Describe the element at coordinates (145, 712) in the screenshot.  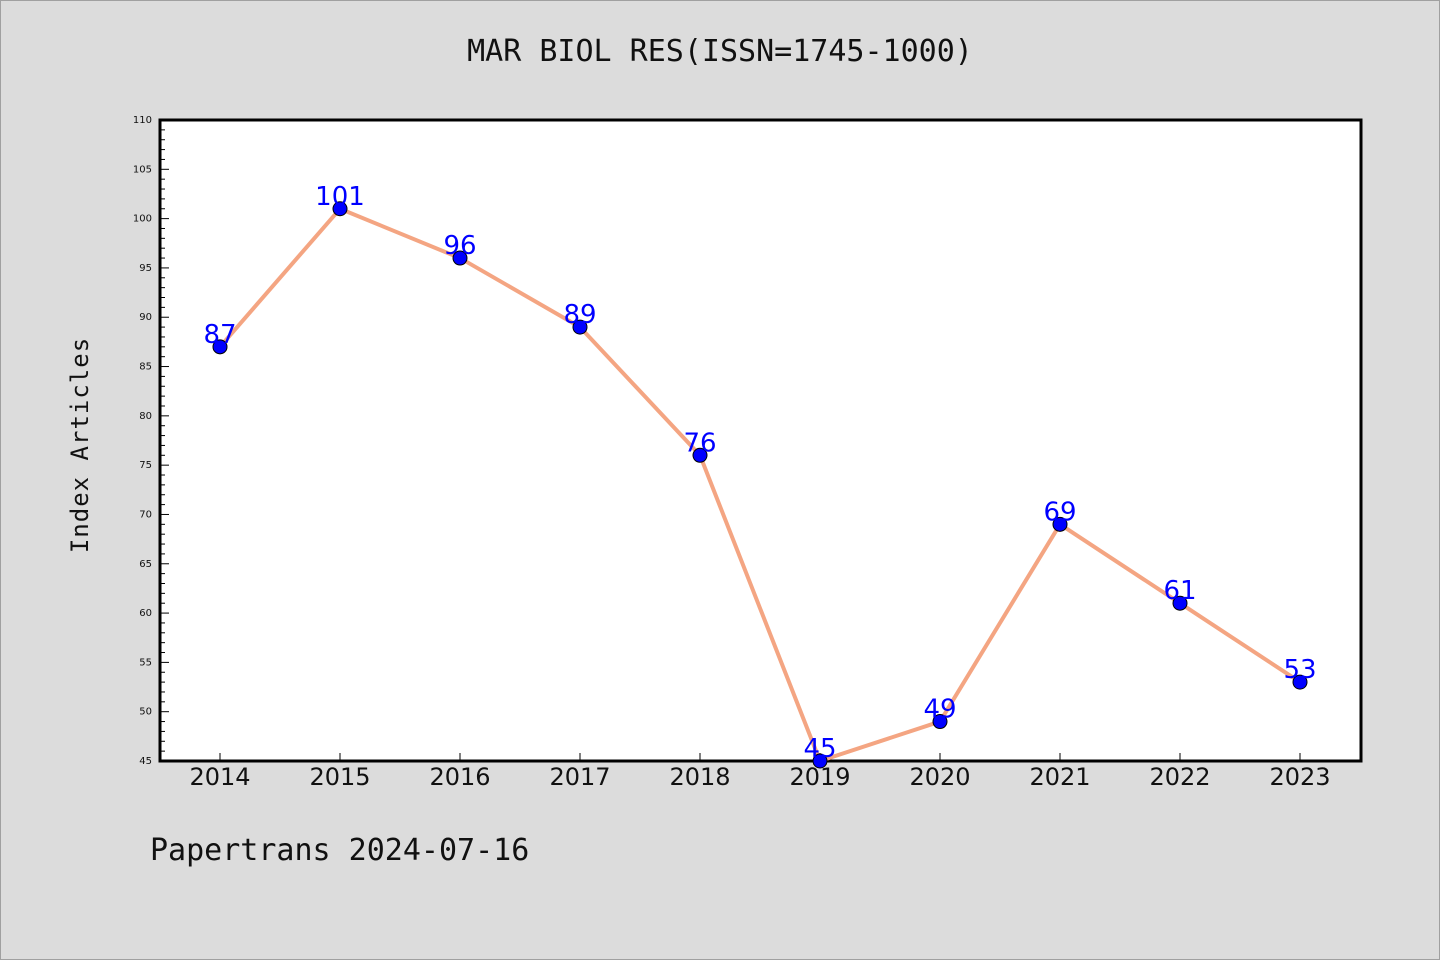
I see `y-tick-label: 50` at that location.